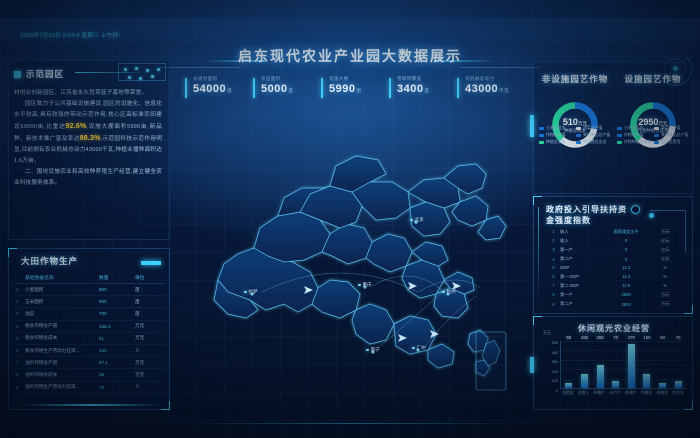 The image size is (700, 438). What do you see at coordinates (586, 215) in the screenshot?
I see `gov-panel-title: 政府投入引导扶持资金强度指数` at bounding box center [586, 215].